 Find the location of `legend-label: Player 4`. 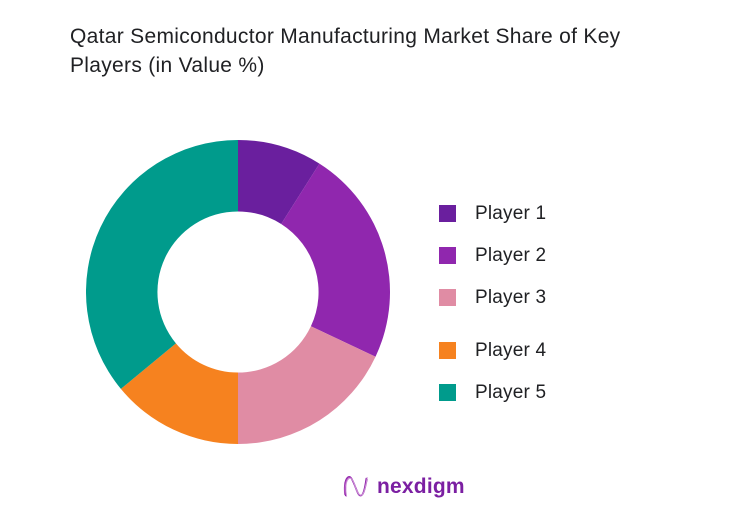

legend-label: Player 4 is located at coordinates (511, 350).